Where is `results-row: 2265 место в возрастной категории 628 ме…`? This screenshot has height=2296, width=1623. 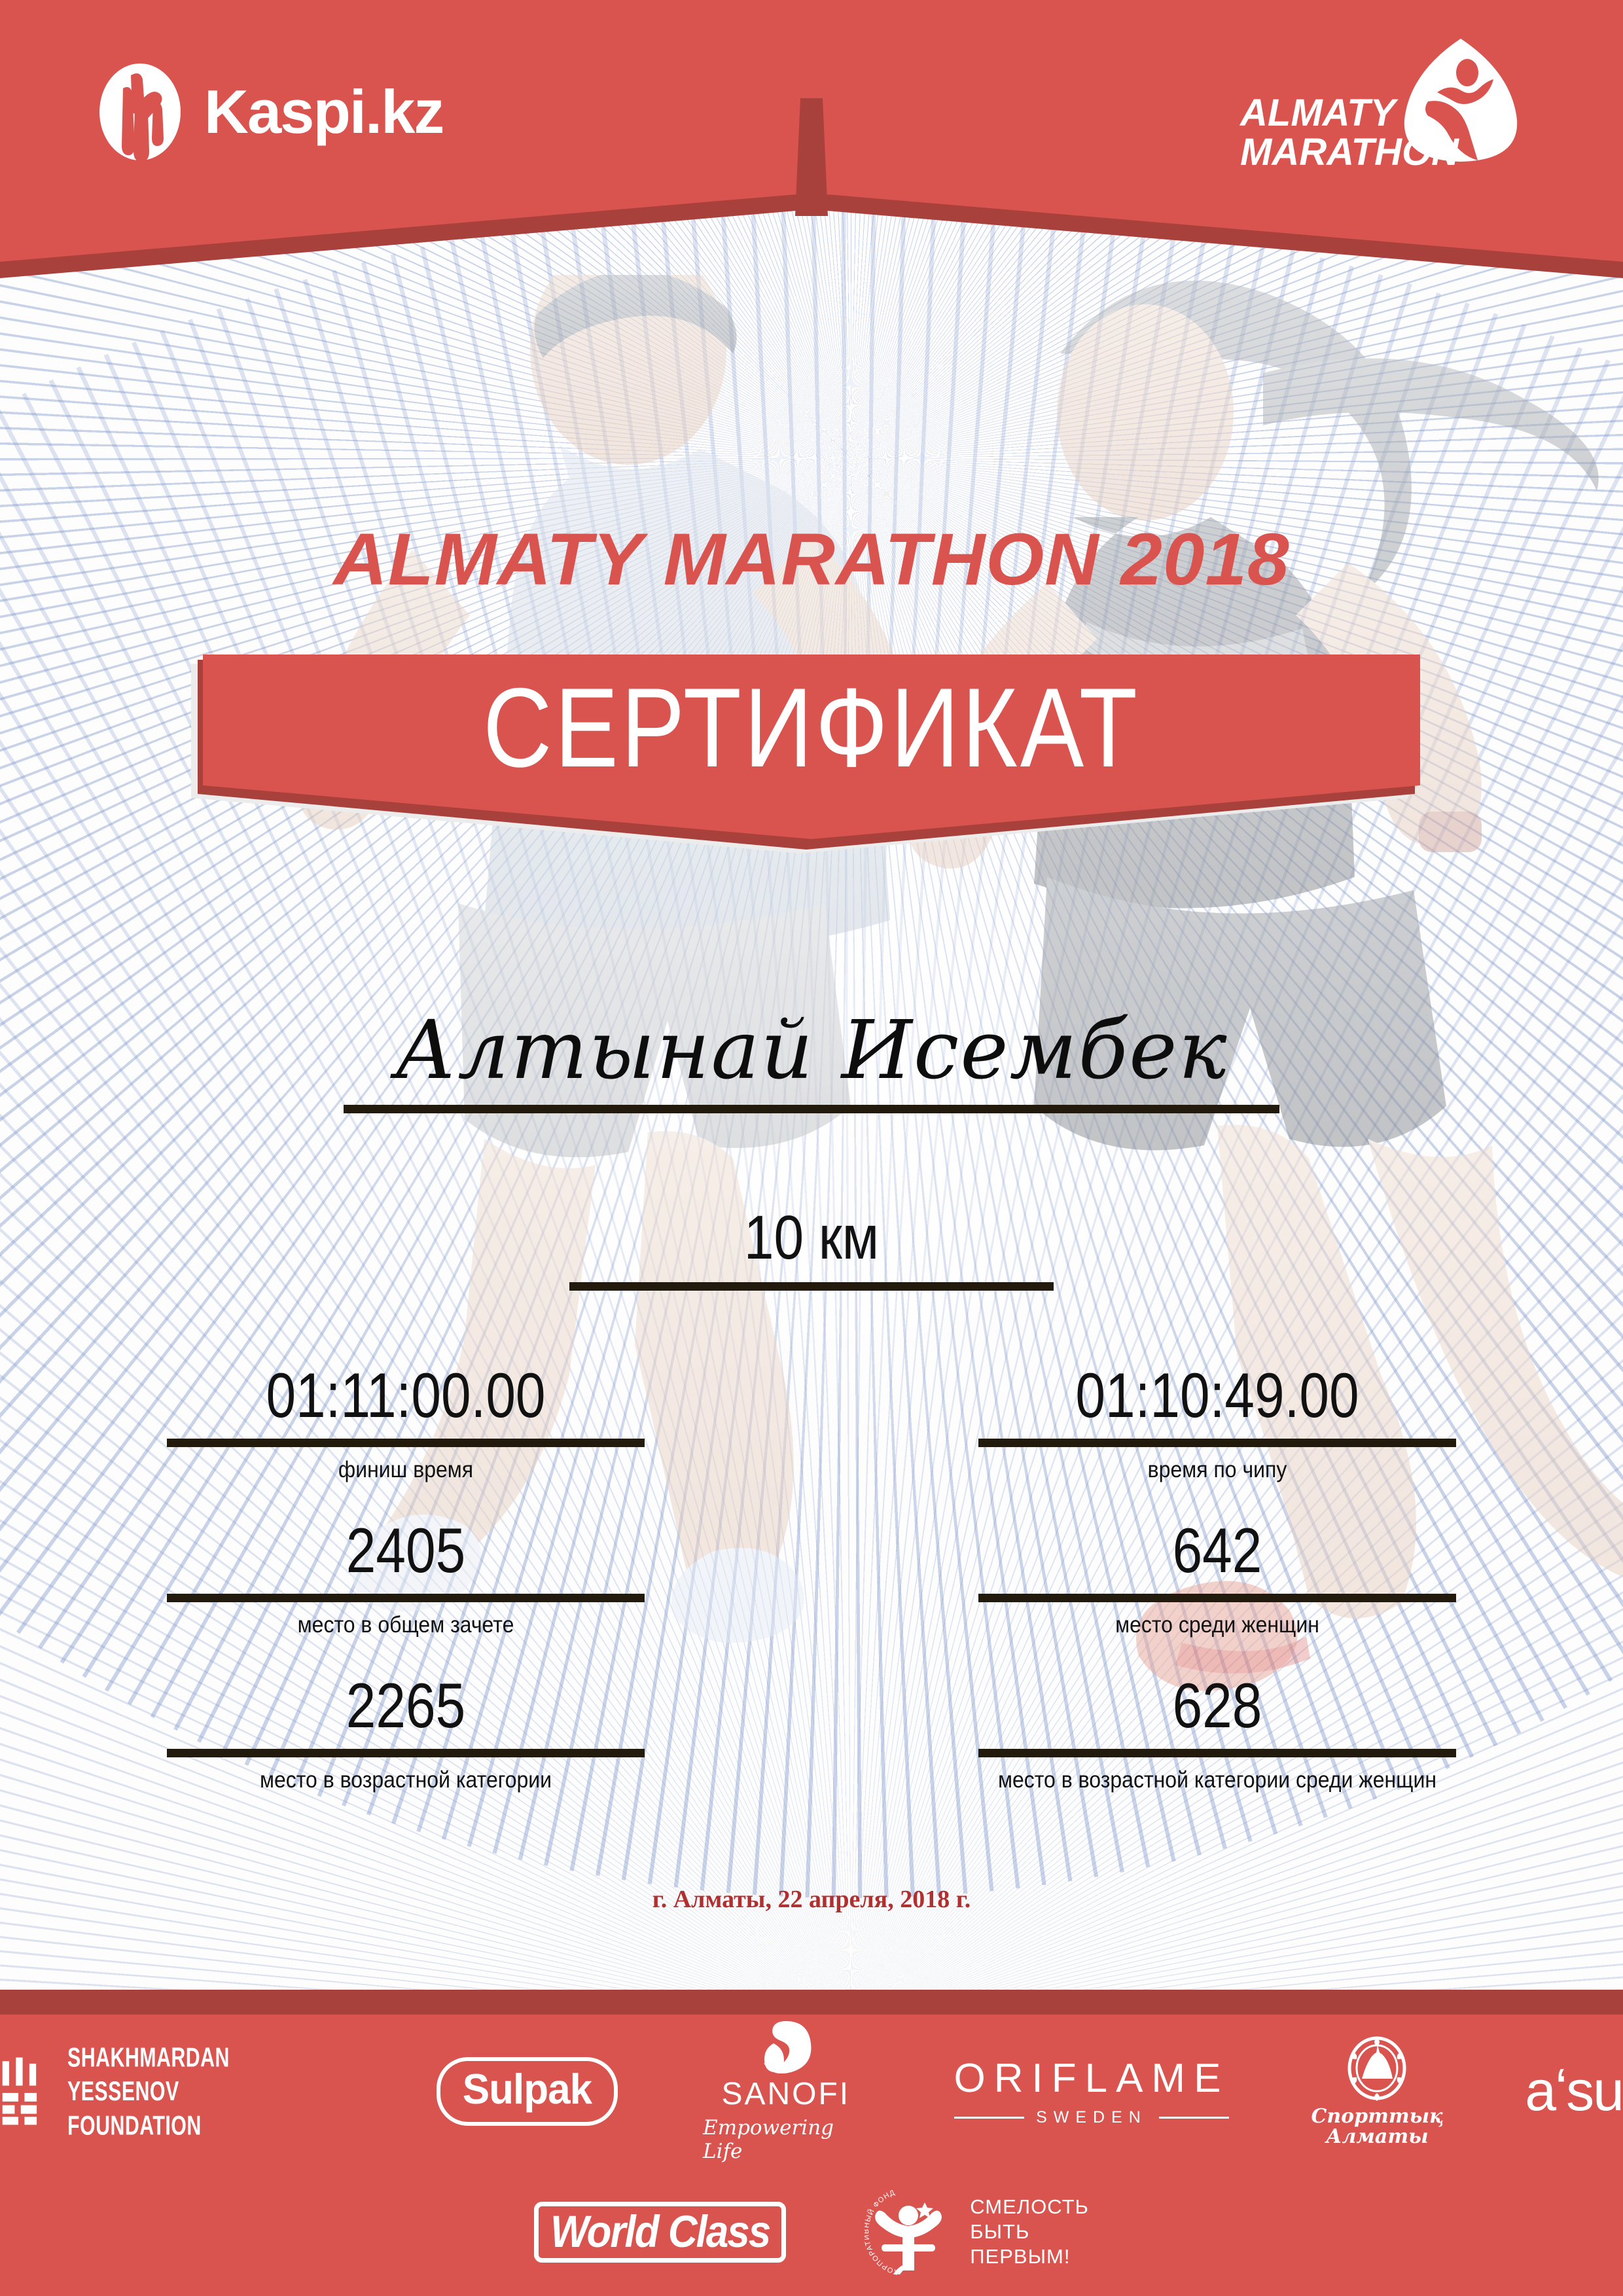
results-row: 2265 место в возрастной категории 628 ме… is located at coordinates (811, 1733).